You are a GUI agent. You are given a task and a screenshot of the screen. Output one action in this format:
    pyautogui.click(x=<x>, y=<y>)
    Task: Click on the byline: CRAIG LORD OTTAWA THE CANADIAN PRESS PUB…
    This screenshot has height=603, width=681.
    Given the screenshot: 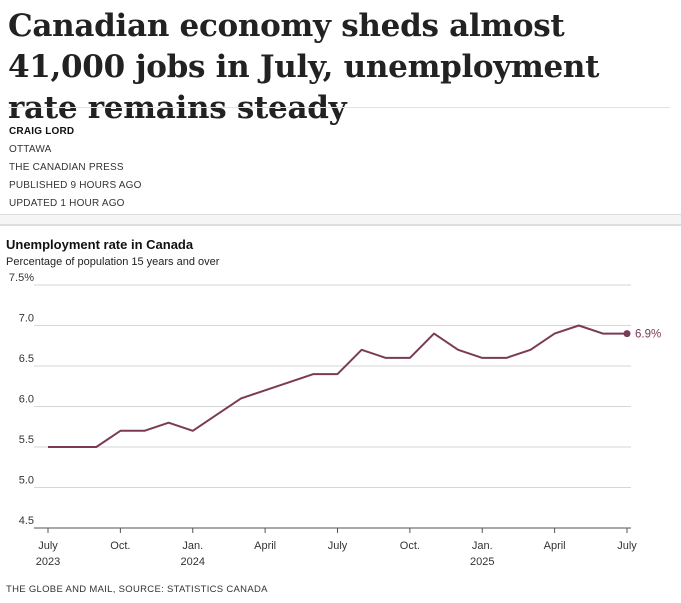 What is the action you would take?
    pyautogui.click(x=75, y=168)
    